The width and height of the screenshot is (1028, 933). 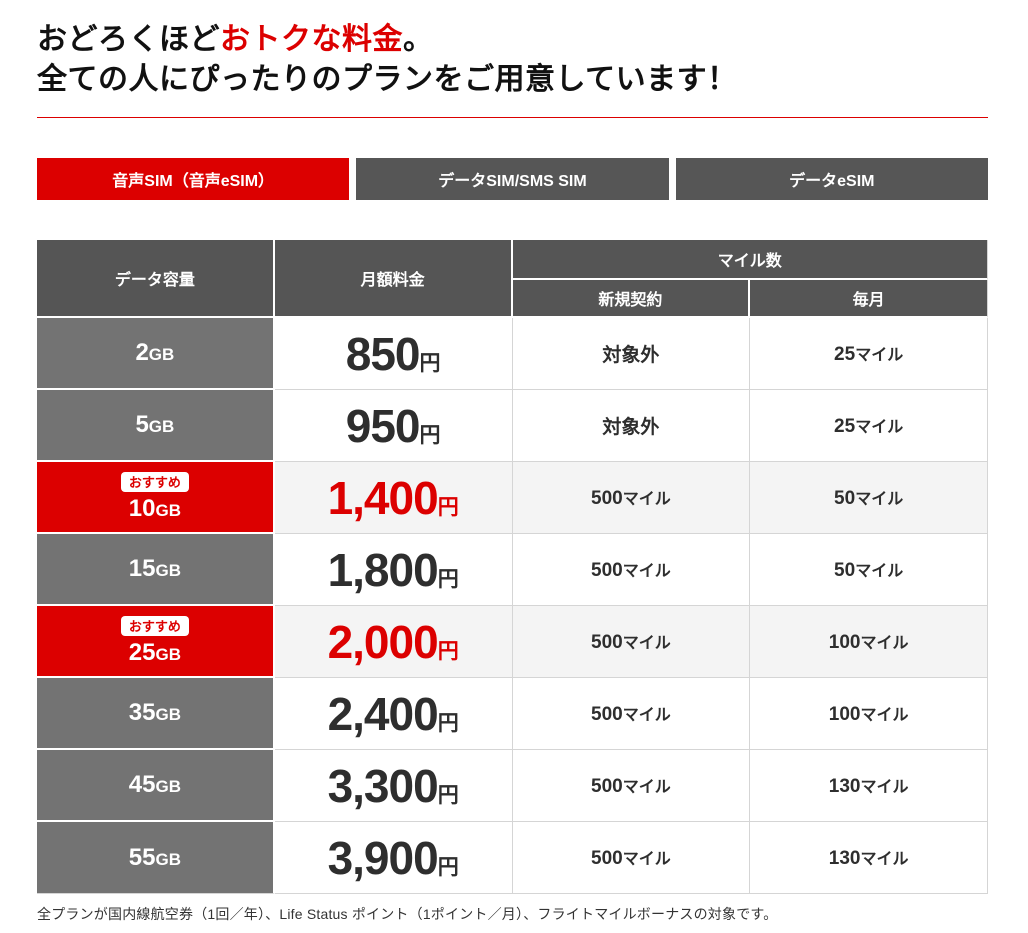 I want to click on sim-type-tab: データSIM/SMS SIM, so click(x=512, y=179).